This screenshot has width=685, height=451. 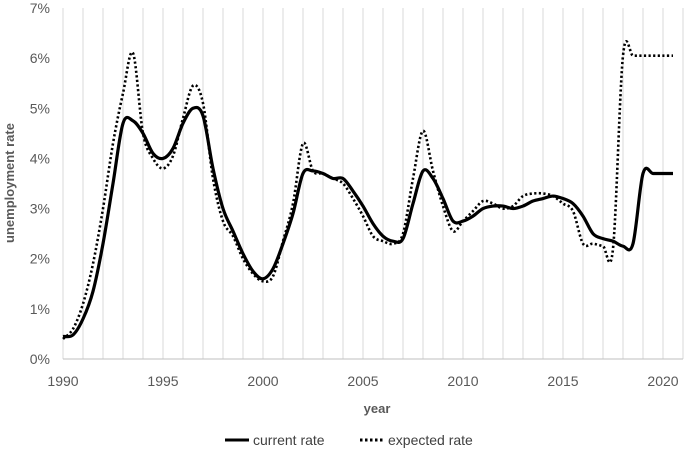 I want to click on x-tick-label: 2010, so click(x=462, y=381).